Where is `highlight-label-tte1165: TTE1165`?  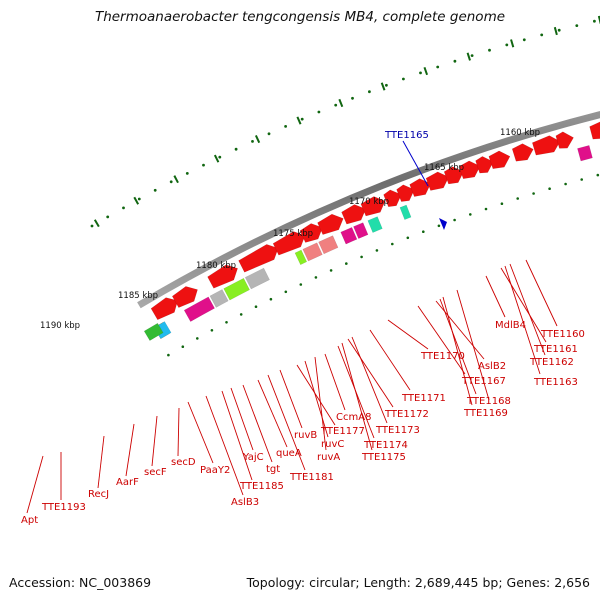 highlight-label-tte1165: TTE1165 is located at coordinates (406, 135).